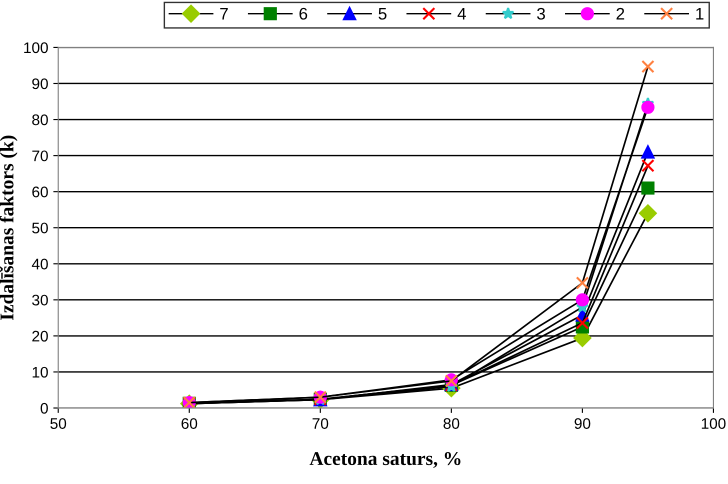  I want to click on y-tick-label: 80, so click(40, 120).